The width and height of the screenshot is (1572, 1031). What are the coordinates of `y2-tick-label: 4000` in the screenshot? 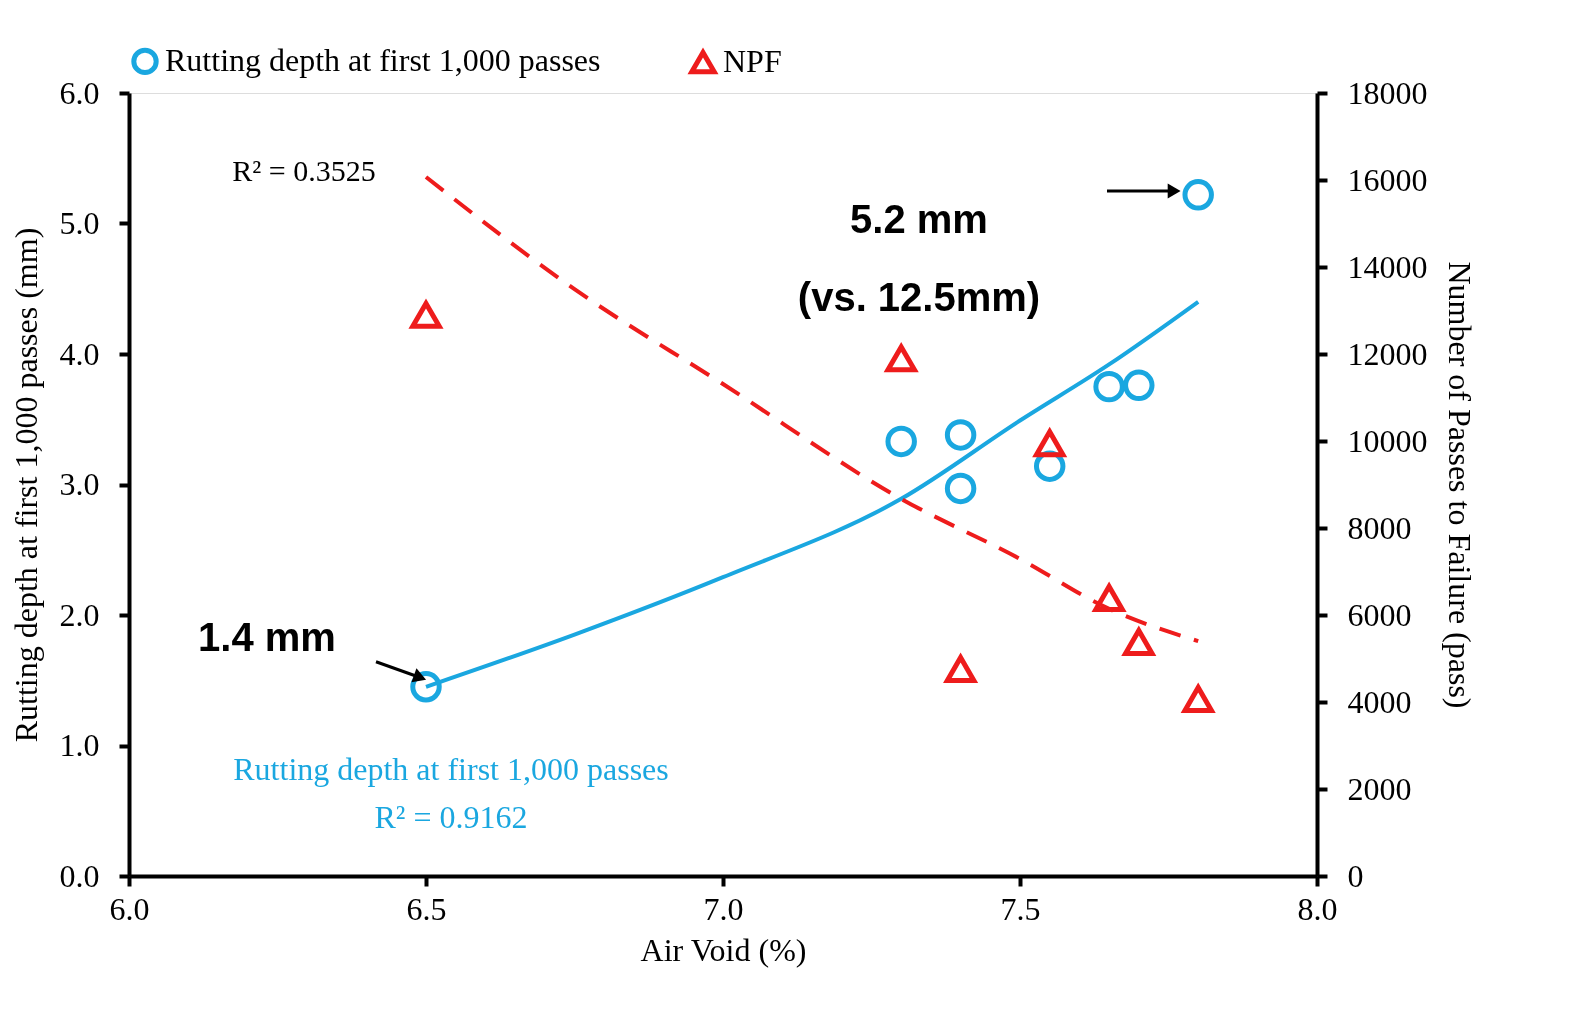 It's located at (1379, 701).